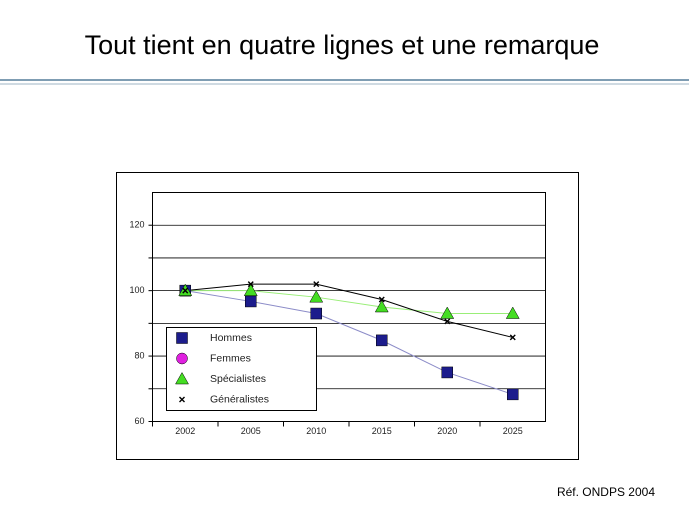 Image resolution: width=689 pixels, height=517 pixels. I want to click on legend-box, so click(241, 369).